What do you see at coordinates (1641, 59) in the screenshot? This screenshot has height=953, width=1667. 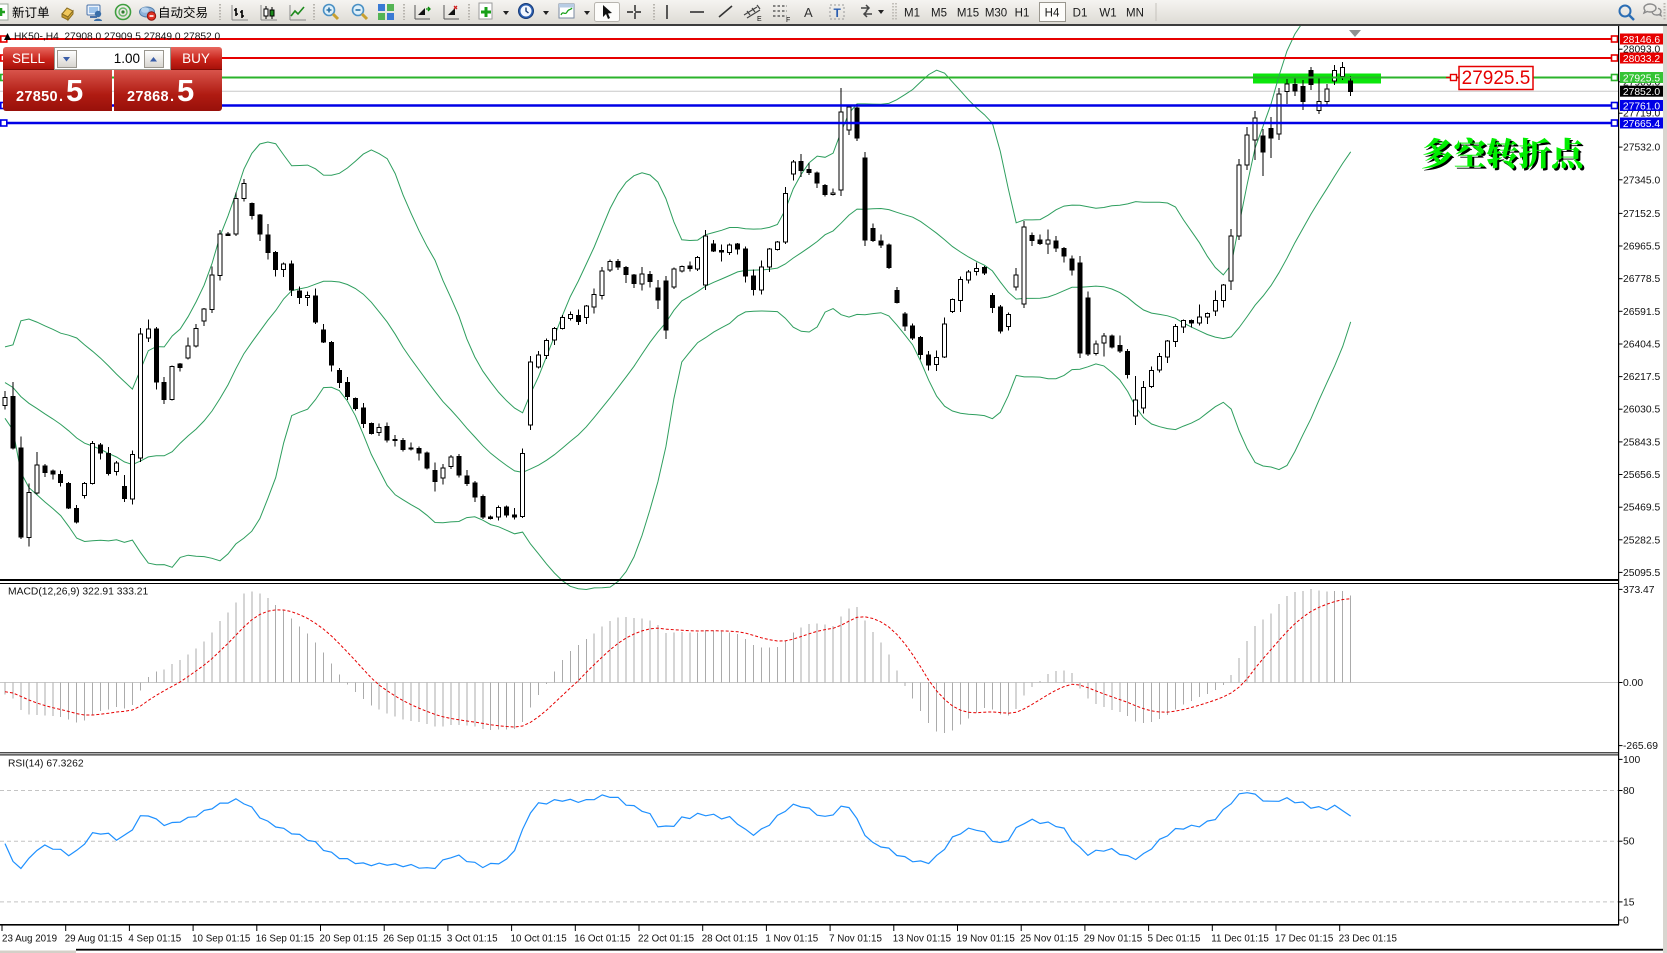 I see `svg-text: 28033.2` at bounding box center [1641, 59].